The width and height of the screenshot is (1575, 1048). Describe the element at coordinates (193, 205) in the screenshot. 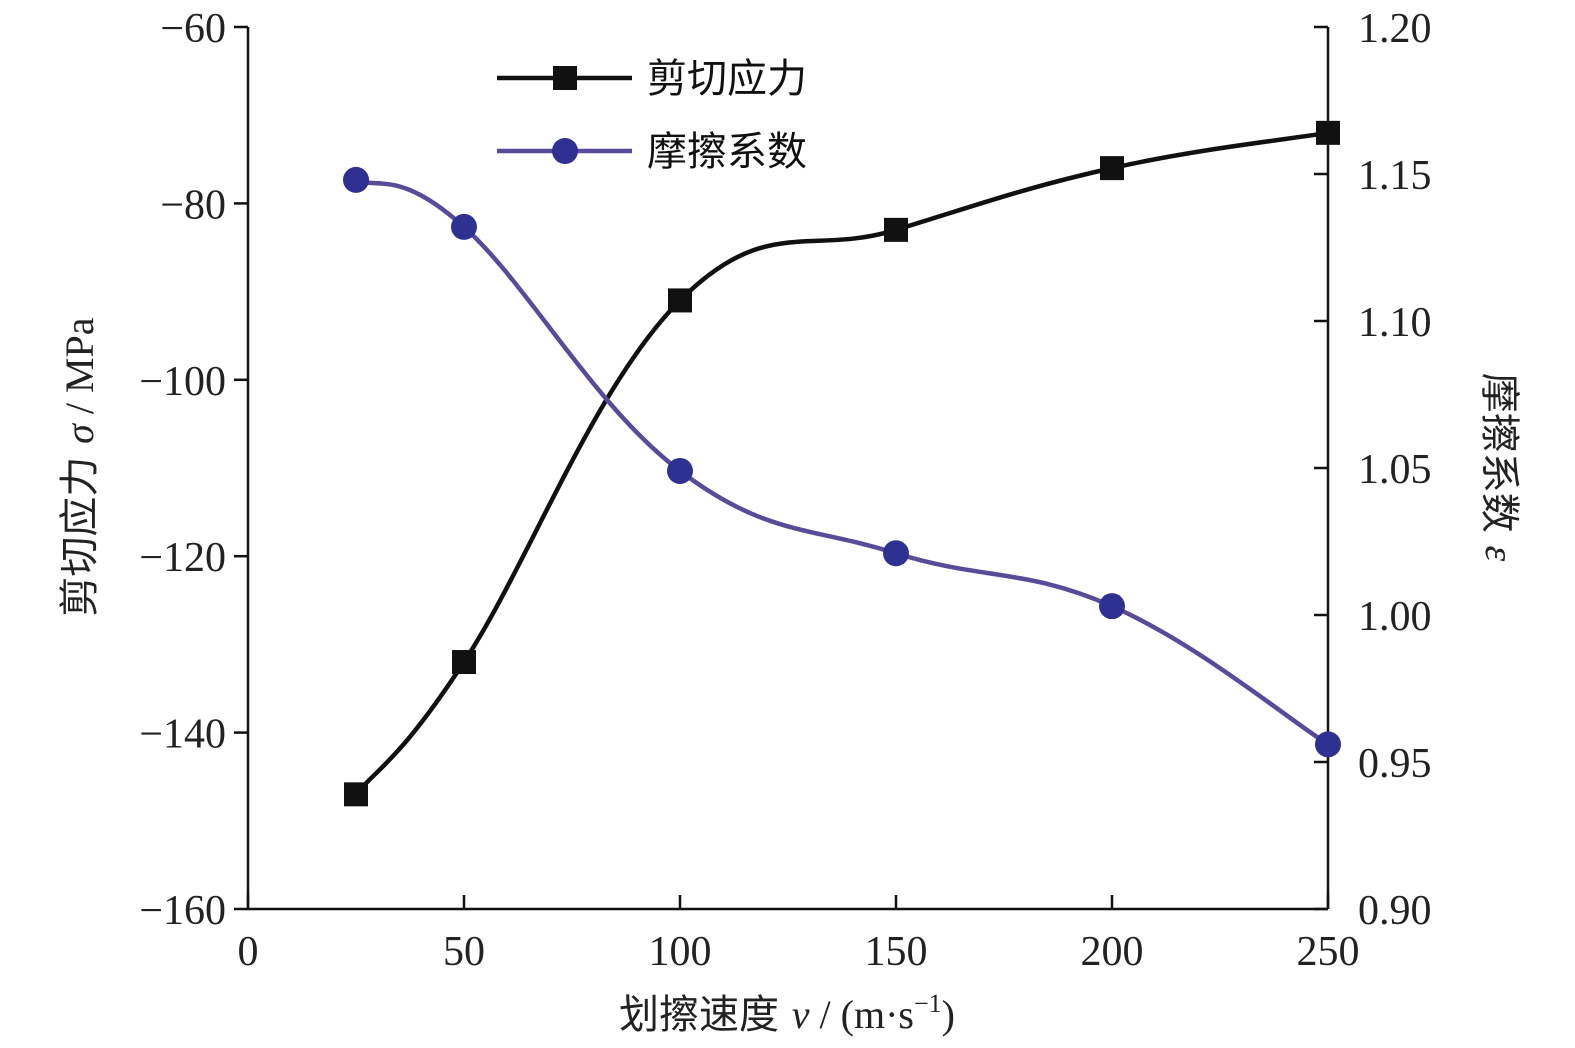

I see `y-left-tick-label: −80` at that location.